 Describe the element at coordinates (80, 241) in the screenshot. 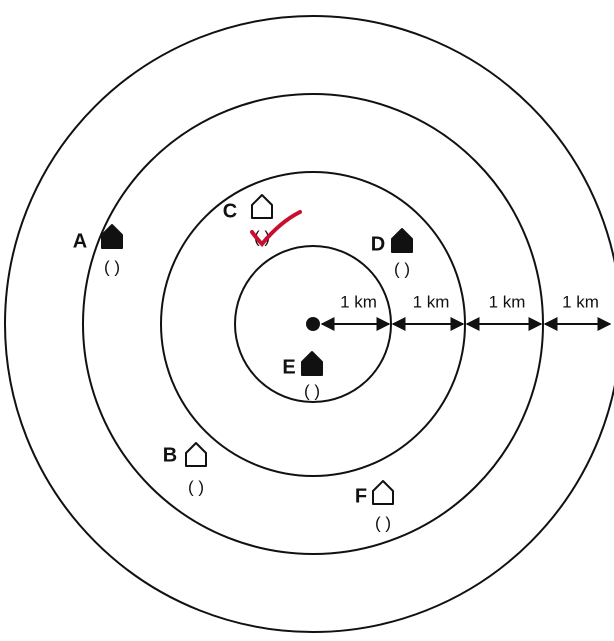

I see `point-label: A` at that location.